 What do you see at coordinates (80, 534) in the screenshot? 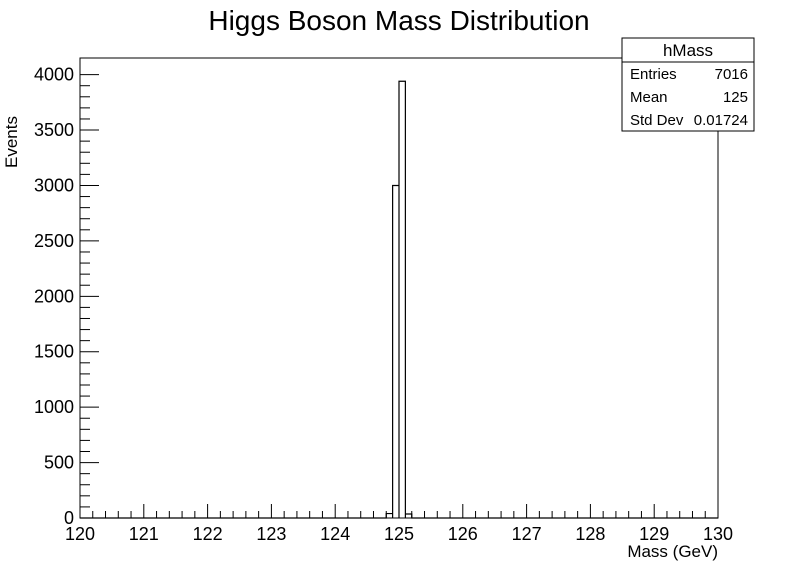
I see `x-tick-label: 120` at bounding box center [80, 534].